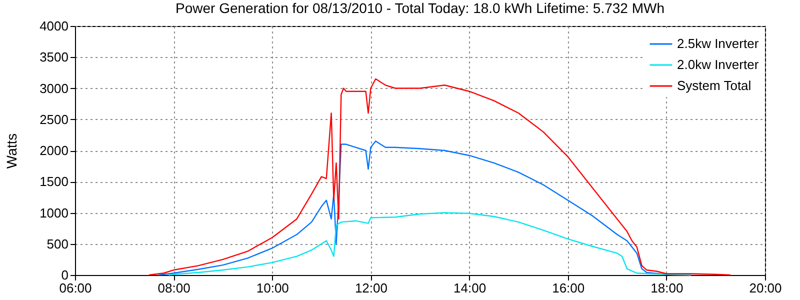 Image resolution: width=800 pixels, height=300 pixels. Describe the element at coordinates (54, 57) in the screenshot. I see `y-tick-label: 3500` at that location.